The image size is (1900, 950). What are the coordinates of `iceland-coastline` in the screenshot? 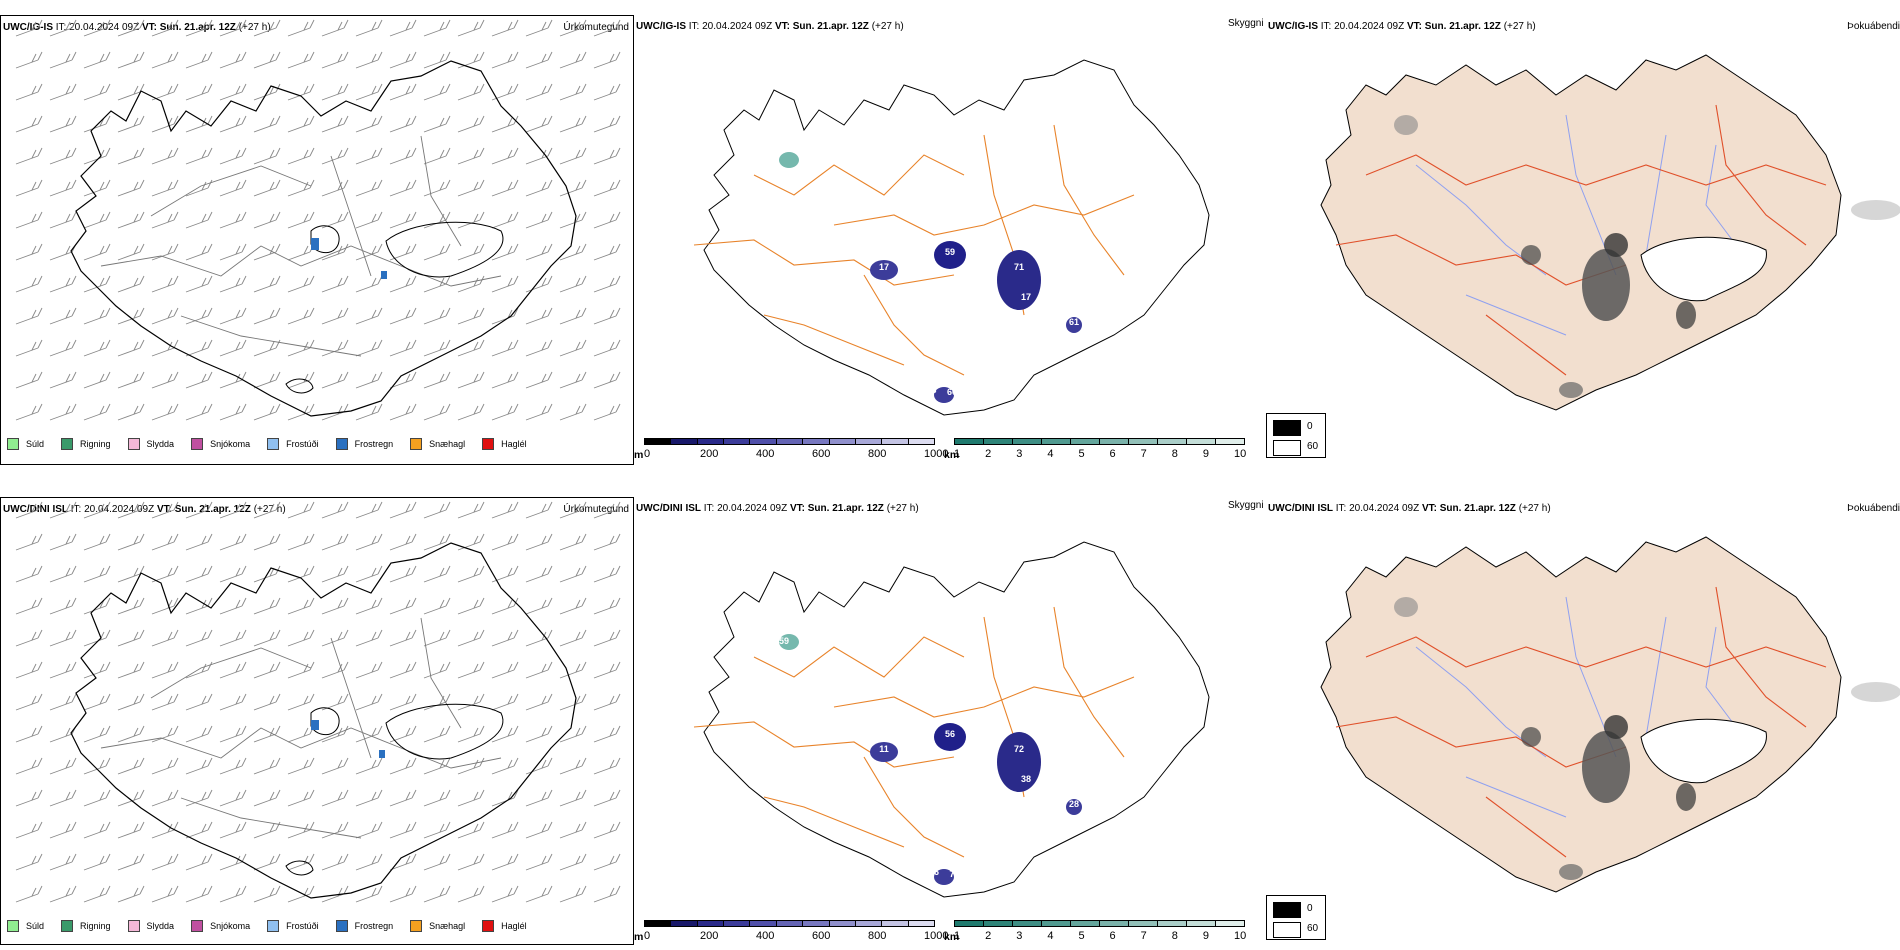 It's located at (956, 237).